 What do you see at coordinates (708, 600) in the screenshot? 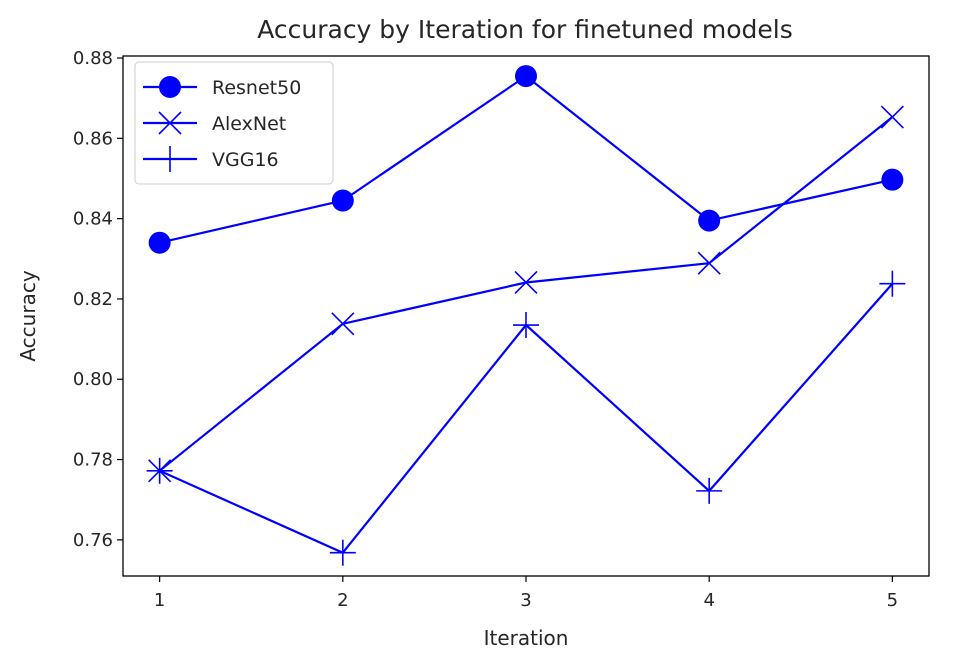
I see `x-tick-label: 4` at bounding box center [708, 600].